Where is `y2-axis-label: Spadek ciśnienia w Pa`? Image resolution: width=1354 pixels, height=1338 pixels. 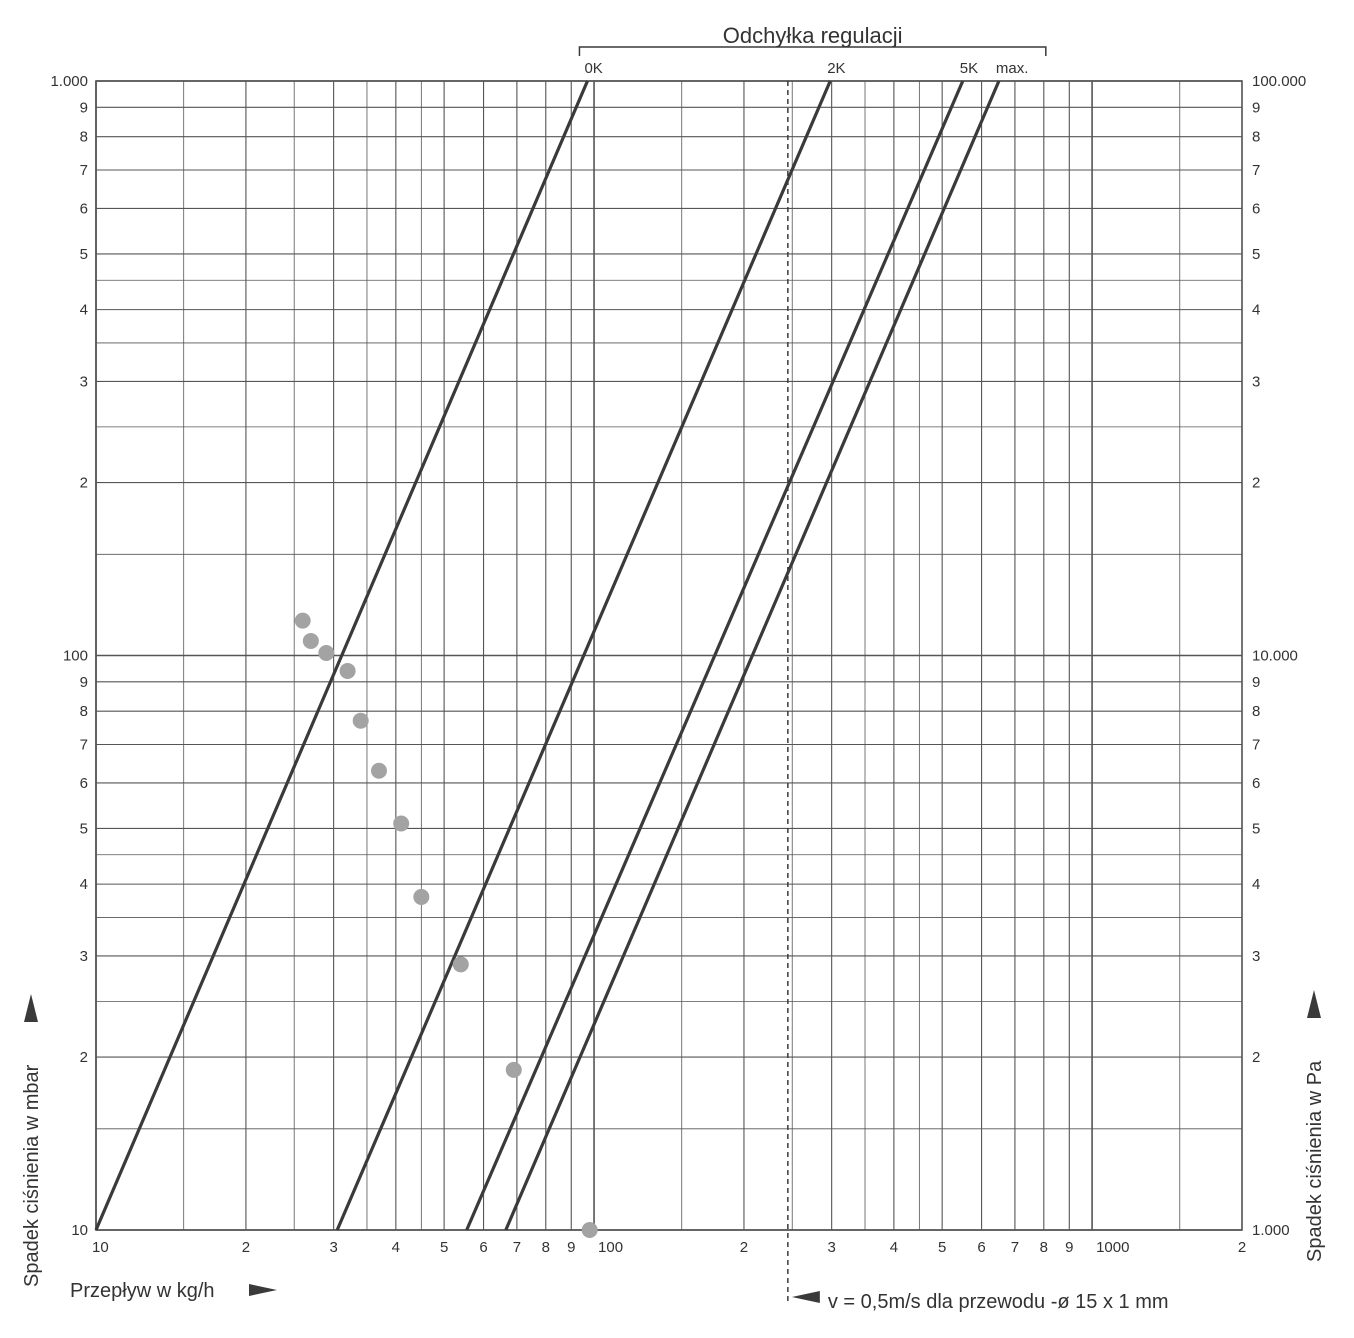
y2-axis-label: Spadek ciśnienia w Pa is located at coordinates (1315, 1161).